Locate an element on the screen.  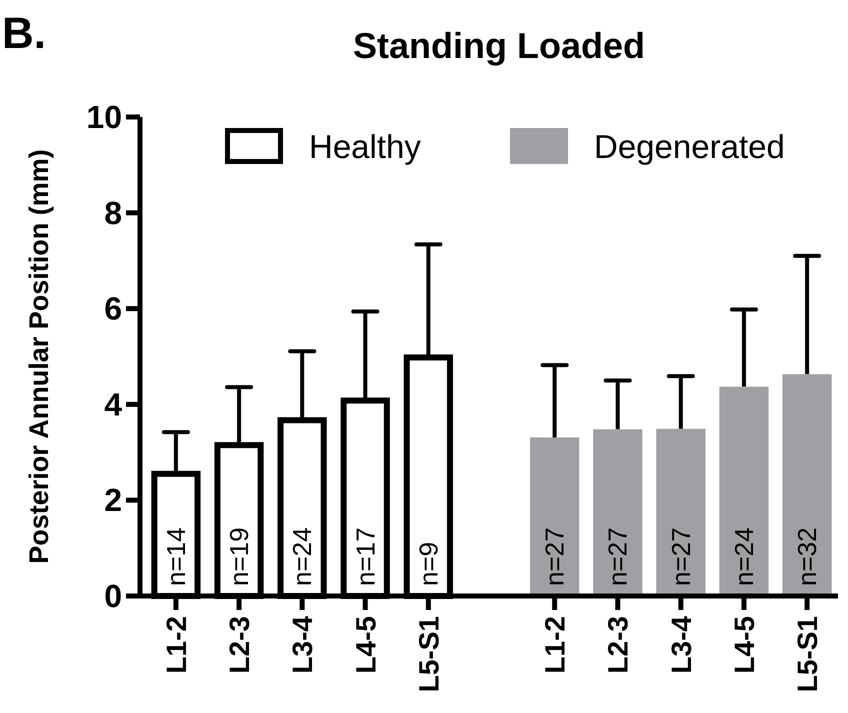
text: B. is located at coordinates (24, 33).